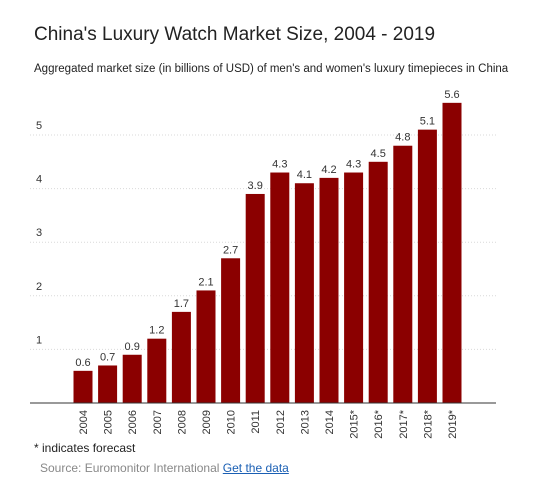 The width and height of the screenshot is (554, 483). I want to click on y-axis-ticks: 1 2 3 4 5, so click(39, 233).